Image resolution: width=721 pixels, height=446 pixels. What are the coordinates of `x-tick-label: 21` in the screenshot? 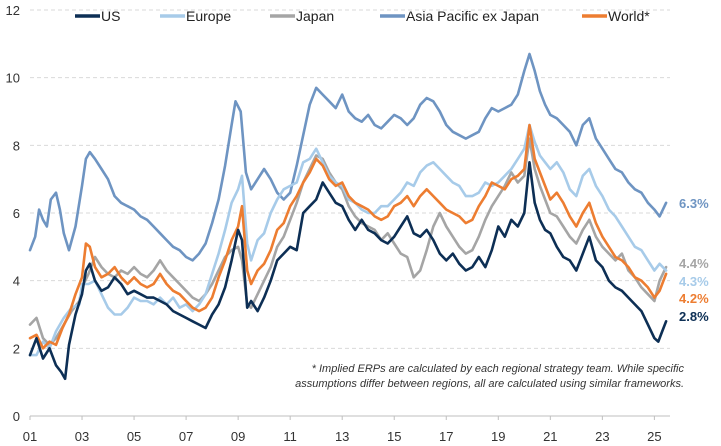 It's located at (550, 436).